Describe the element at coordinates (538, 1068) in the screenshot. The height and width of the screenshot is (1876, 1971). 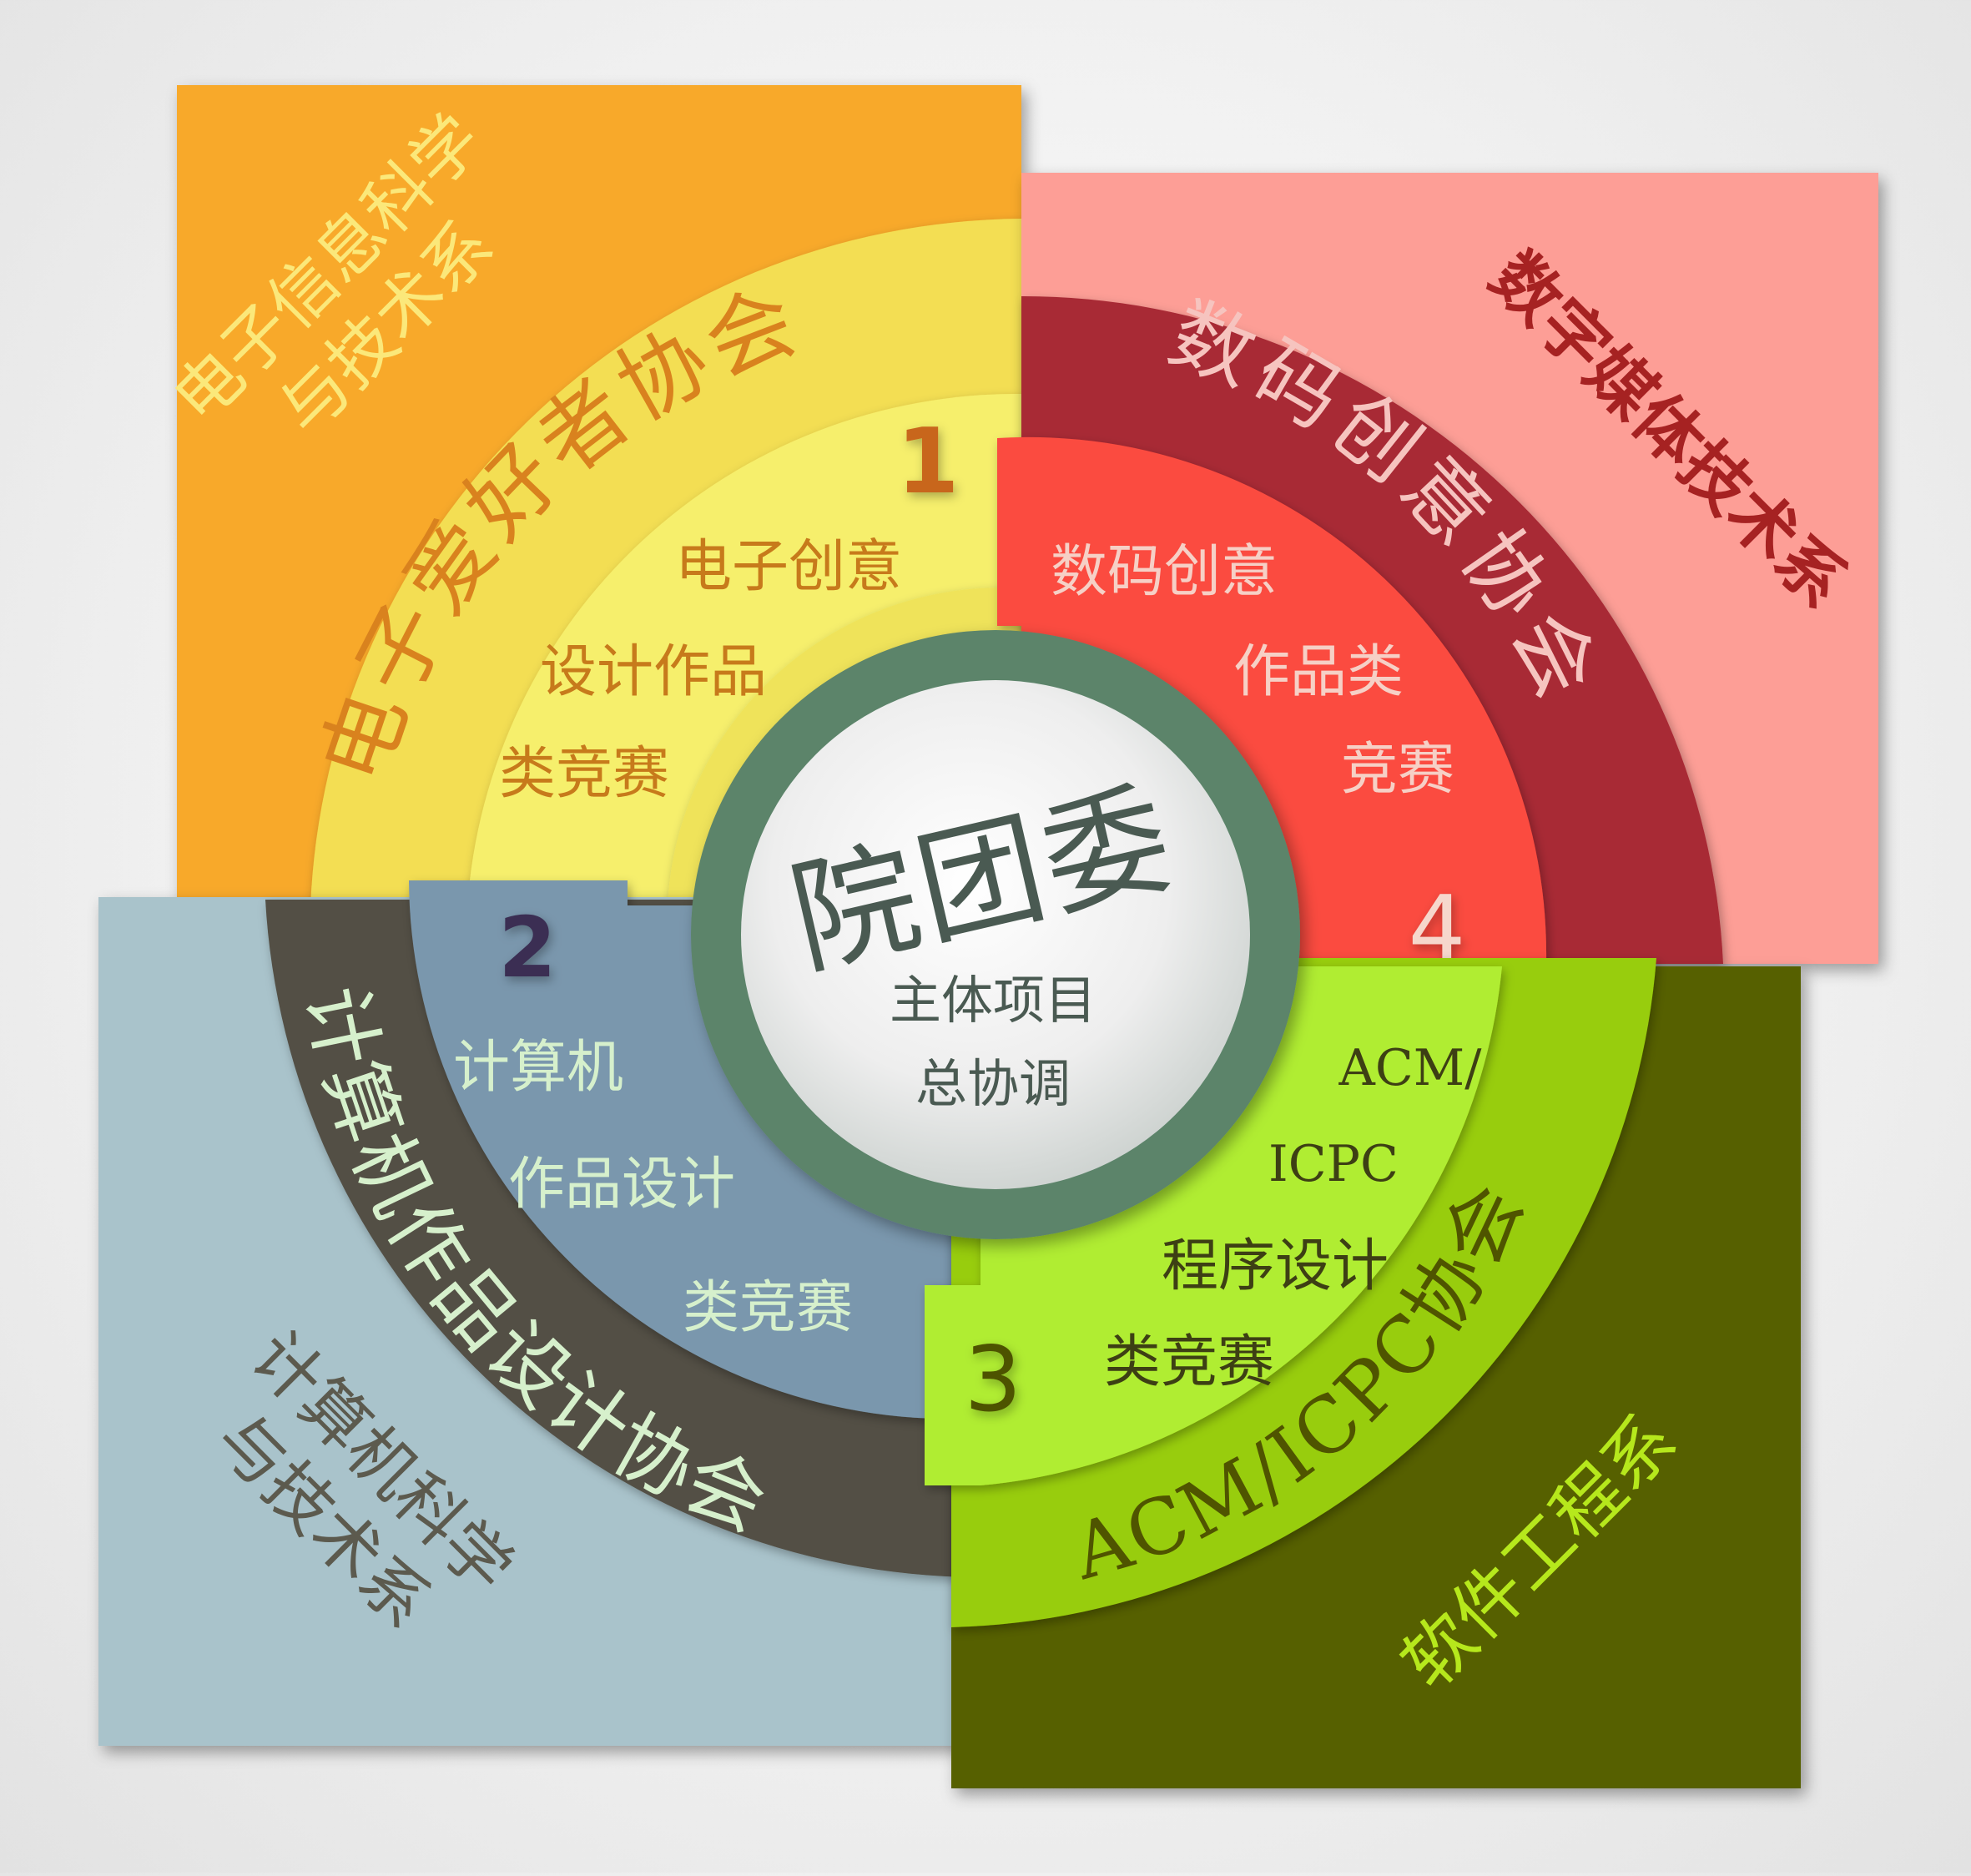
I see `cs-competition-line1: 计算机` at that location.